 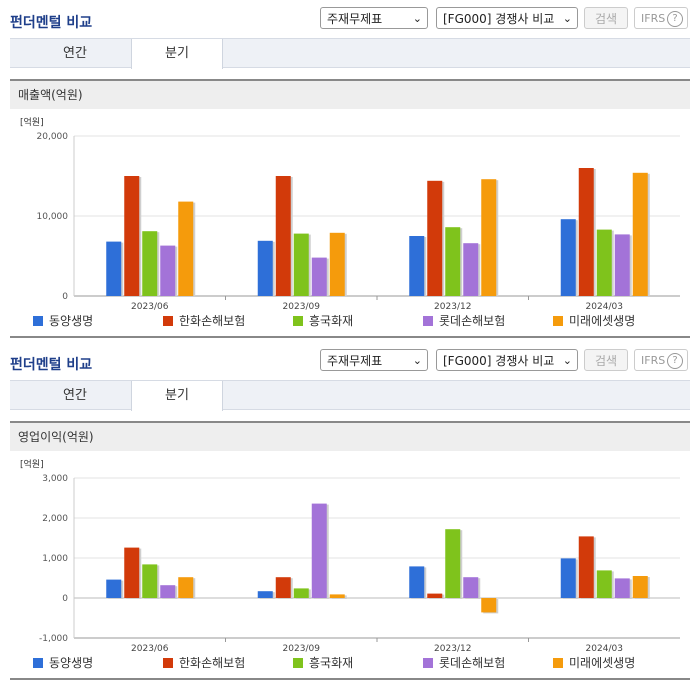 I want to click on panel-divider, so click(x=350, y=337).